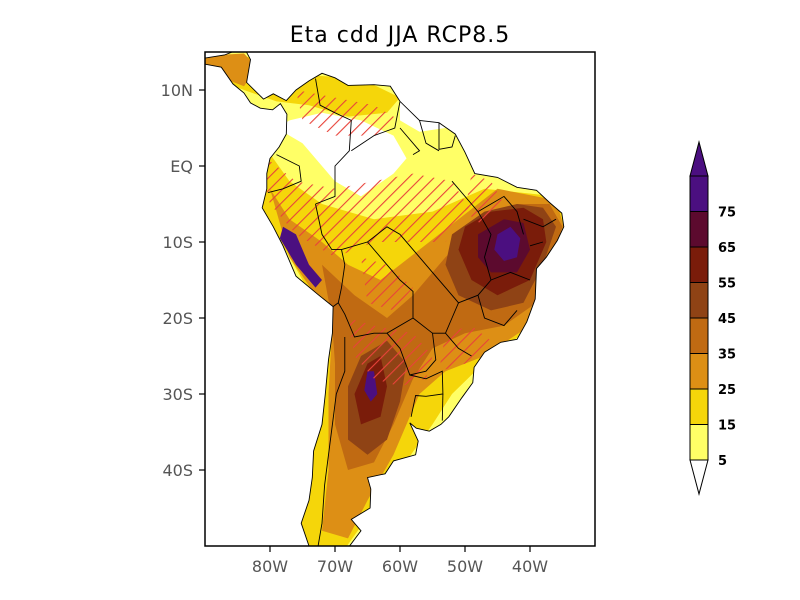 The image size is (800, 600). What do you see at coordinates (727, 355) in the screenshot?
I see `colorbar-label: 35` at bounding box center [727, 355].